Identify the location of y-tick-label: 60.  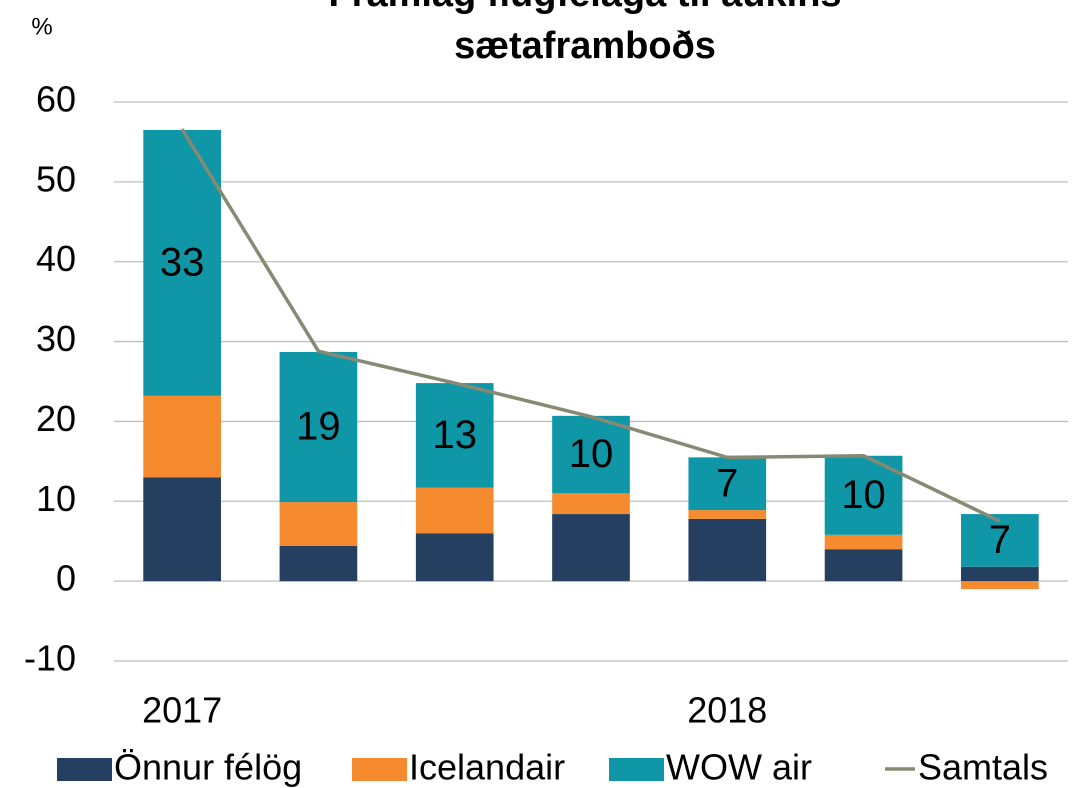
(56, 99).